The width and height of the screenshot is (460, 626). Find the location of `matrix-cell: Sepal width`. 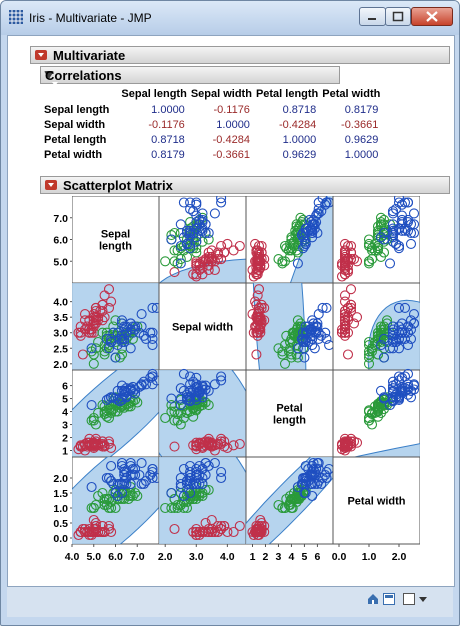

matrix-cell: Sepal width is located at coordinates (202, 326).